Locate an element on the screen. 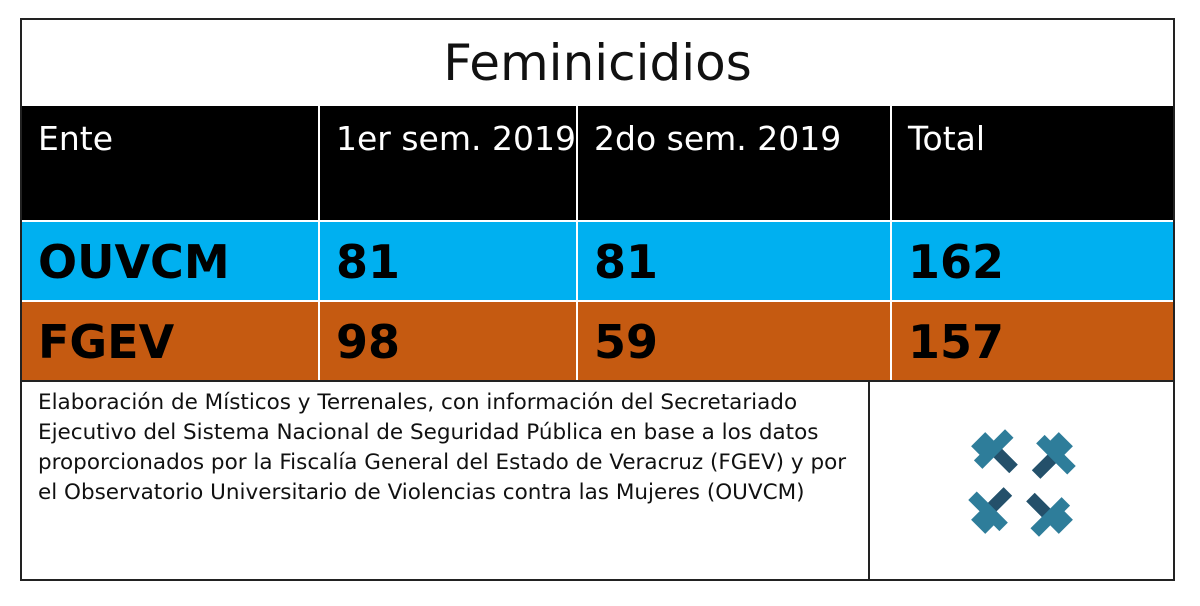 The image size is (1200, 606). cell-1er-sem: 81 is located at coordinates (449, 262).